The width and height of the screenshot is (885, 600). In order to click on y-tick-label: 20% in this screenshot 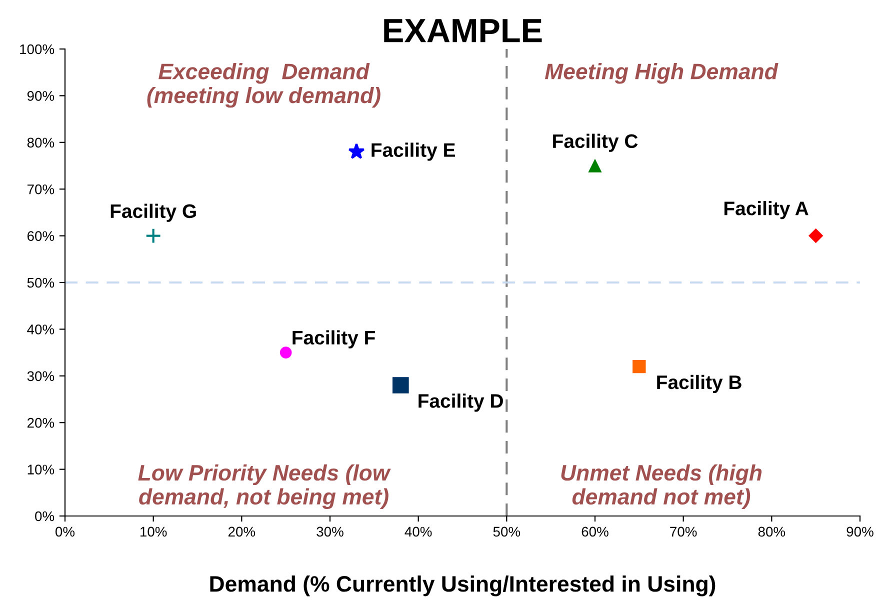, I will do `click(40, 423)`.